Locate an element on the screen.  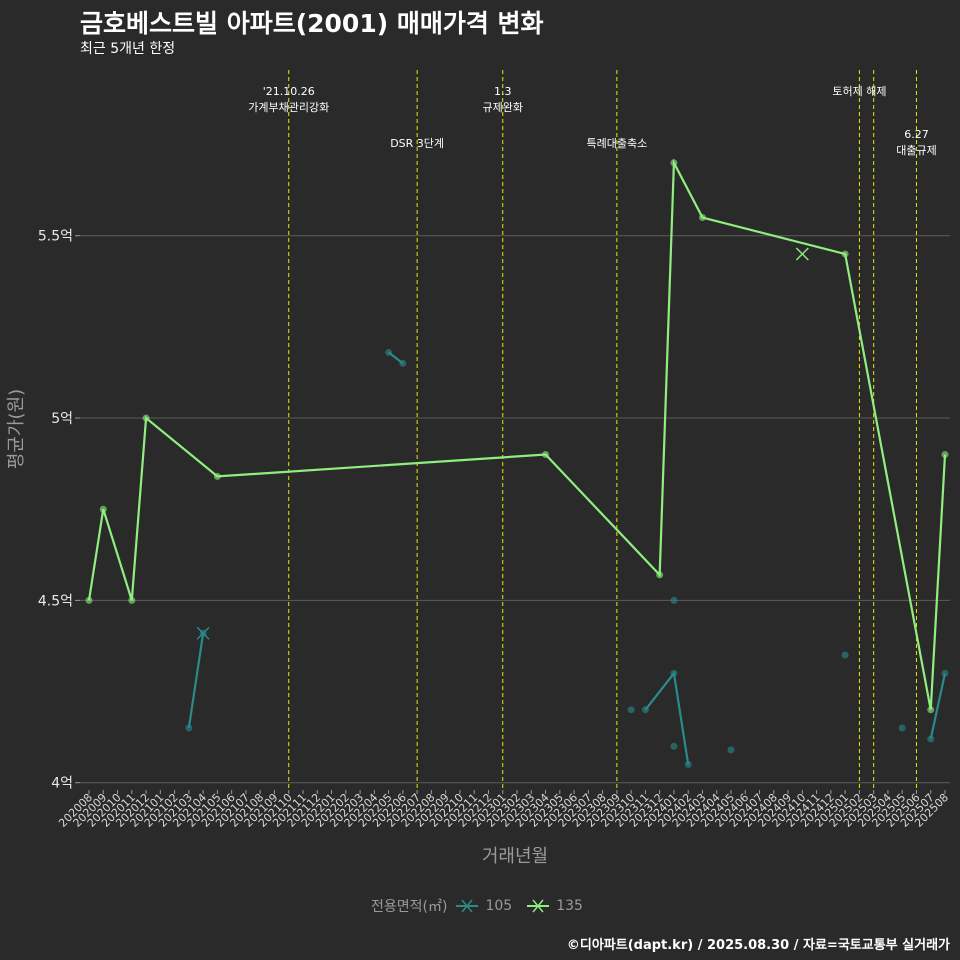
x-axis-title: 거래년월 is located at coordinates (515, 856).